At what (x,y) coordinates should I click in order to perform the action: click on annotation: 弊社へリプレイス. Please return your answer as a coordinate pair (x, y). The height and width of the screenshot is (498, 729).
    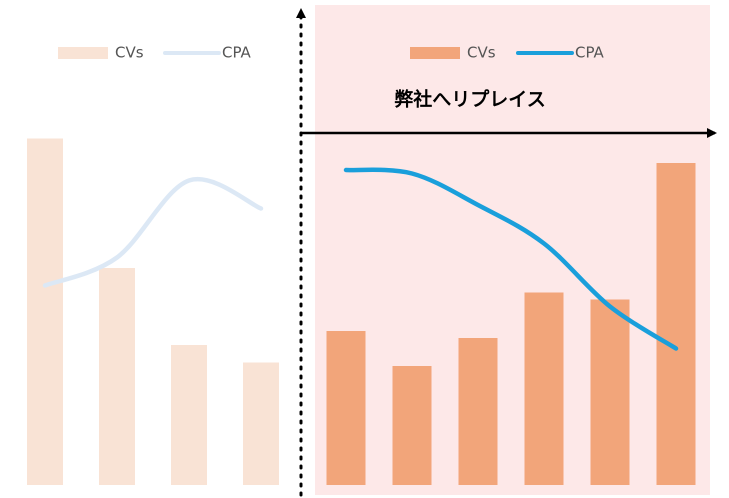
    Looking at the image, I should click on (469, 99).